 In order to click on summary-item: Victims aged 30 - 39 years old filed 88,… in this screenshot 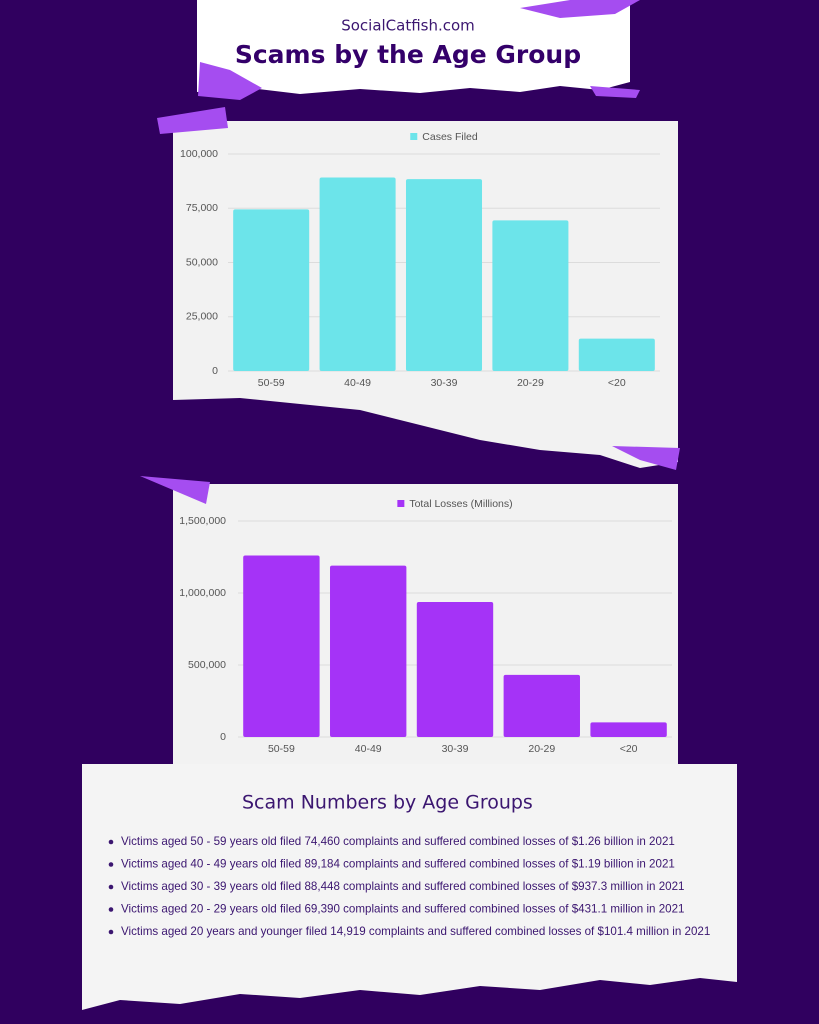, I will do `click(403, 886)`.